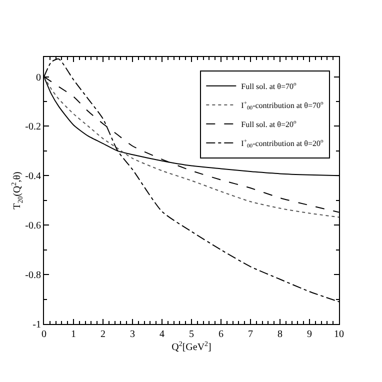  I want to click on x-tick-label: 6, so click(221, 334).